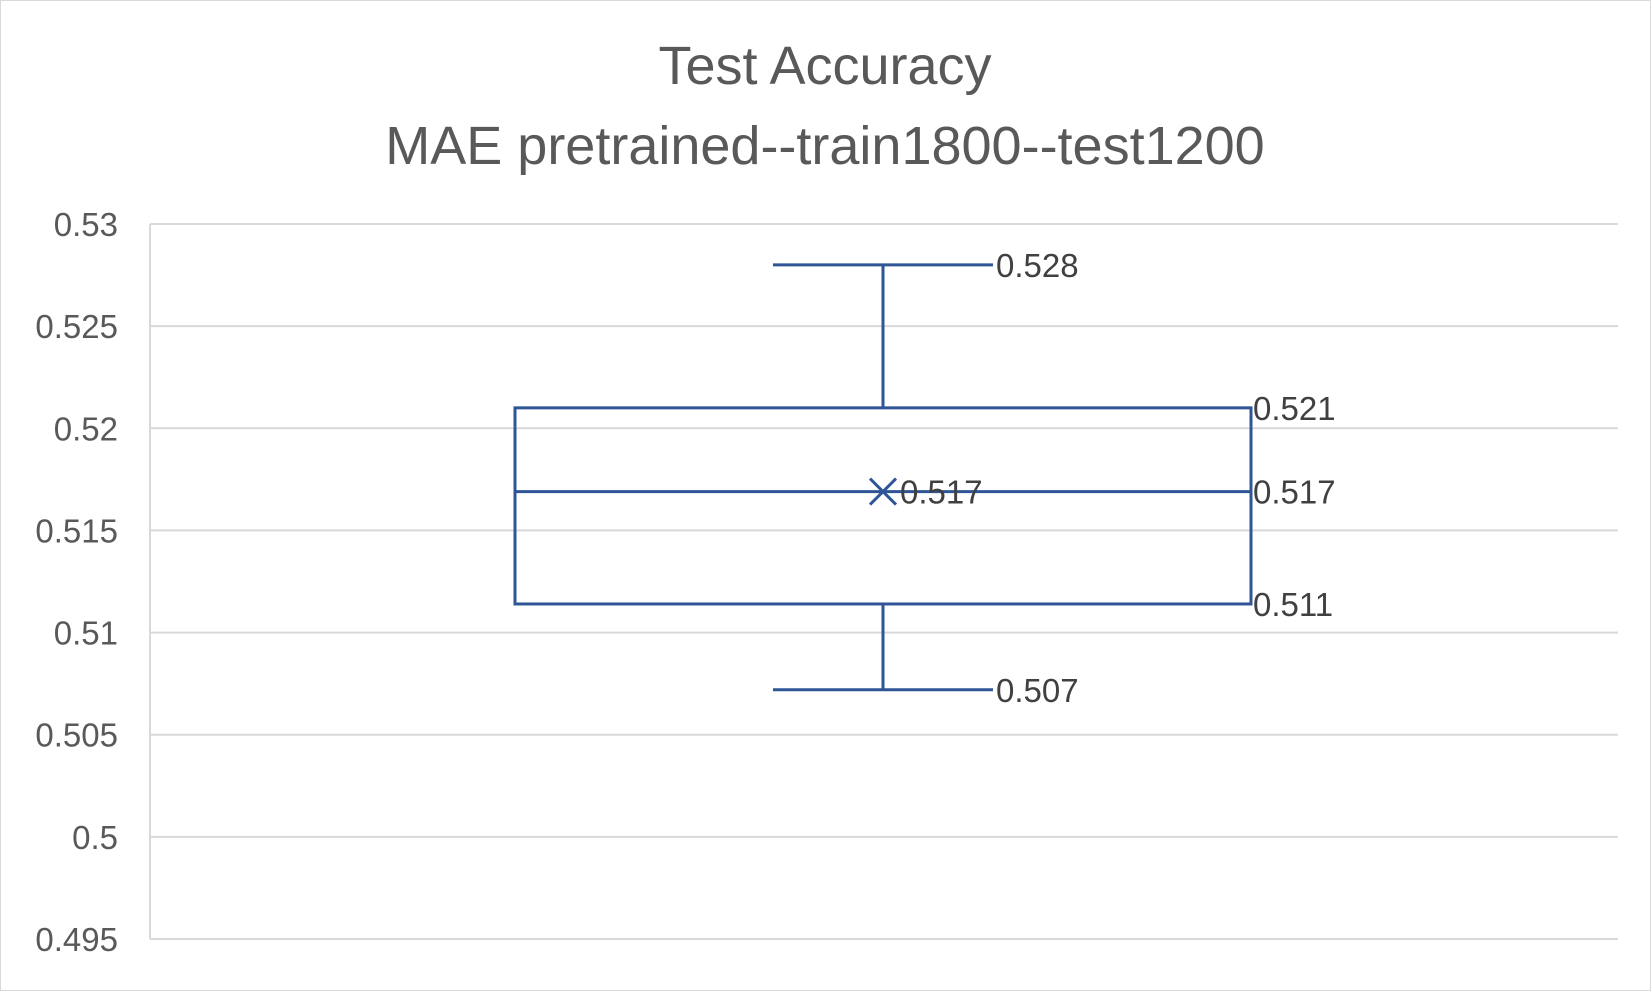 Image resolution: width=1651 pixels, height=991 pixels. Describe the element at coordinates (1294, 492) in the screenshot. I see `median-data-label: 0.517` at that location.